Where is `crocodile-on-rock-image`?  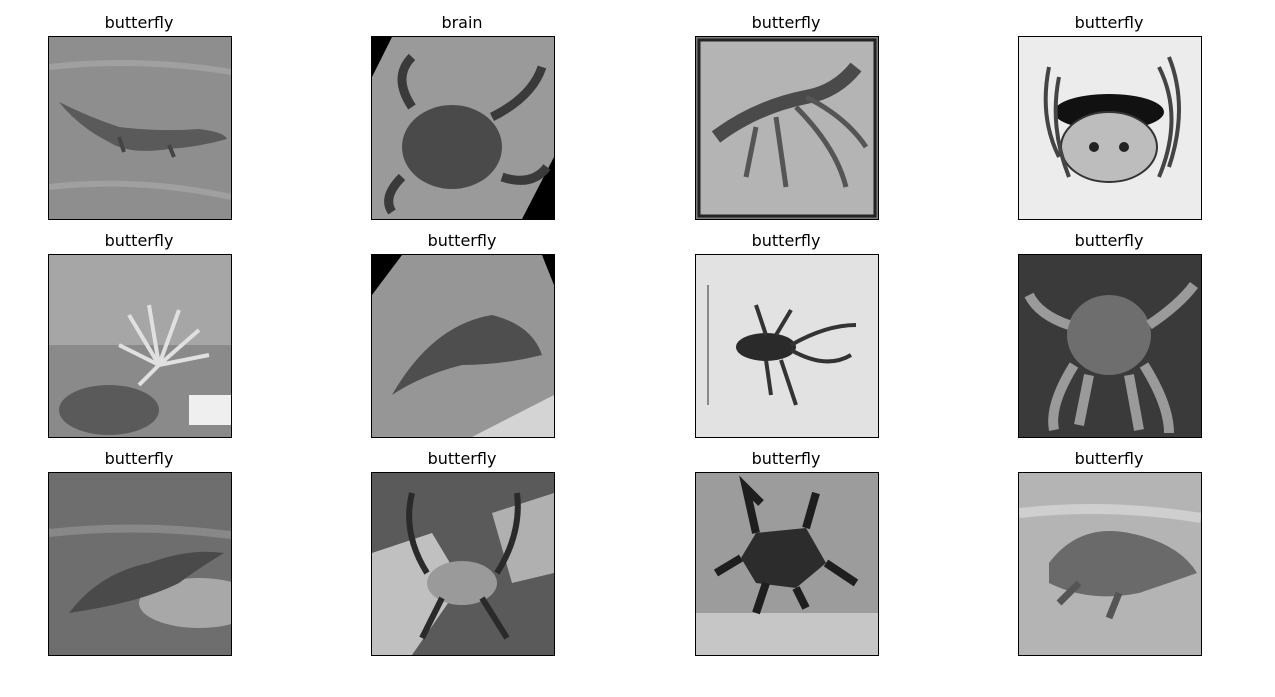 crocodile-on-rock-image is located at coordinates (140, 564).